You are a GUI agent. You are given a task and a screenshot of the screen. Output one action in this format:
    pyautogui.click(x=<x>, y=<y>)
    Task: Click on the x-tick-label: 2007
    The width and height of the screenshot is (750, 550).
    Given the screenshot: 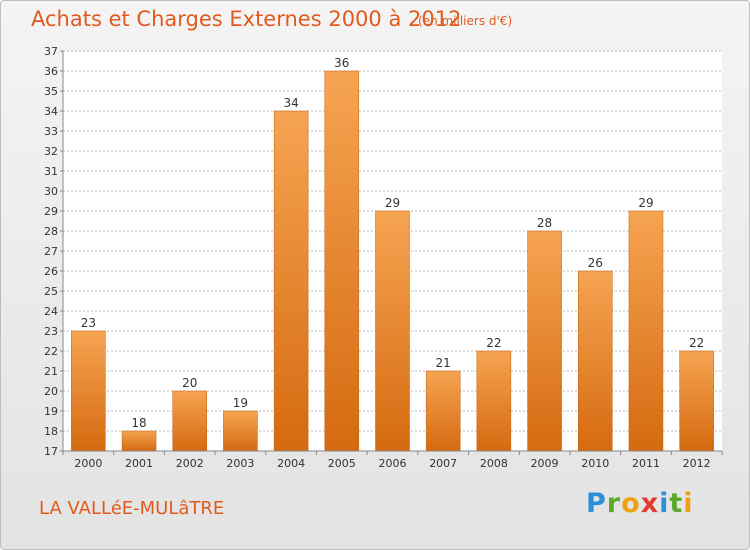 What is the action you would take?
    pyautogui.click(x=443, y=463)
    